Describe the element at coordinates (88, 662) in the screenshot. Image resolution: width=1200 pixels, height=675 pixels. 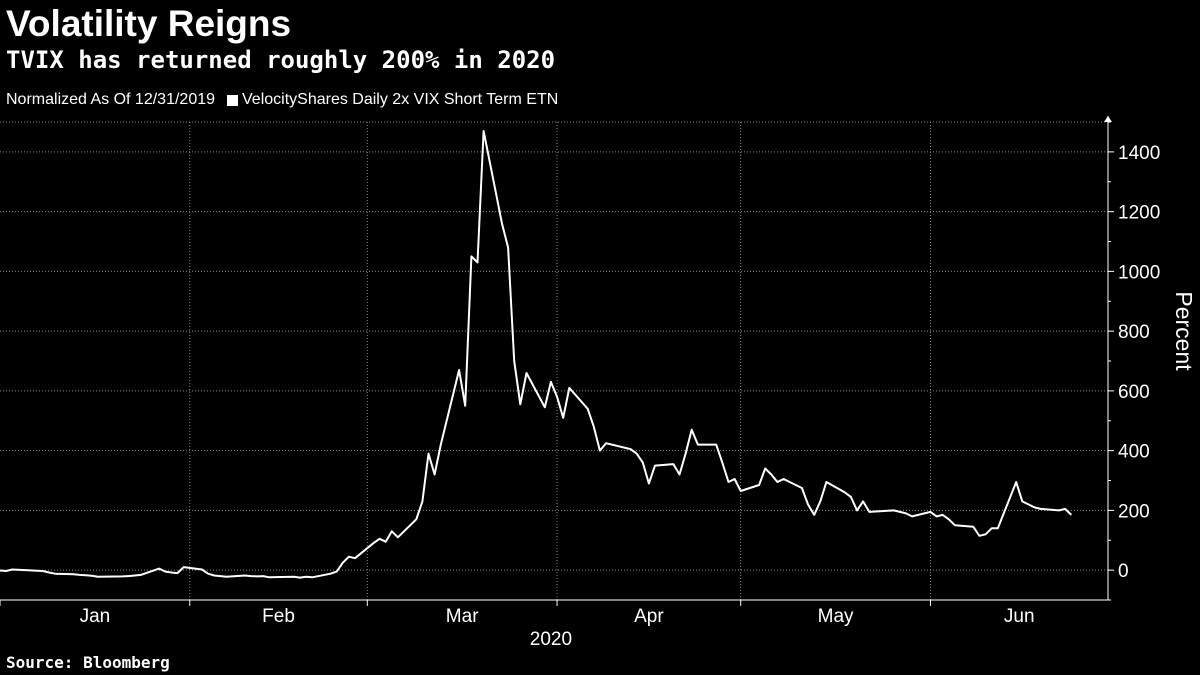
I see `source-note: Source: Bloomberg` at that location.